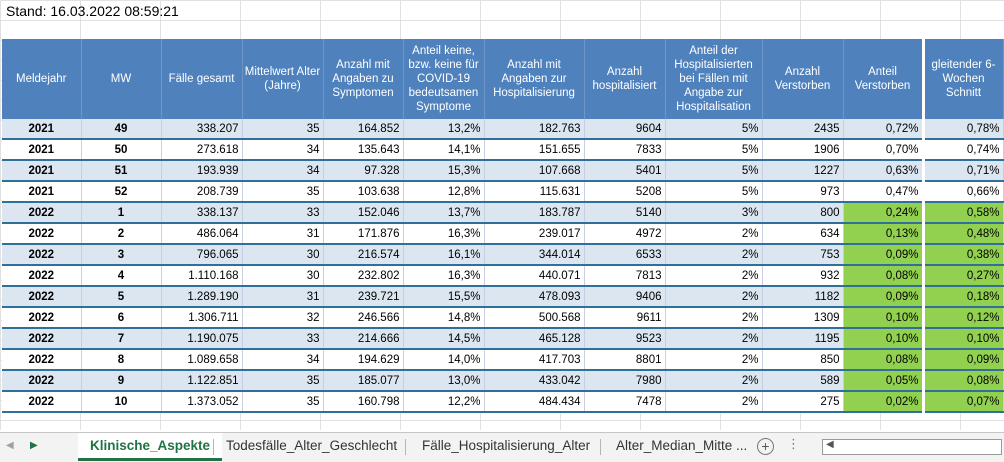  Describe the element at coordinates (534, 150) in the screenshot. I see `table-cell: 151.655` at that location.